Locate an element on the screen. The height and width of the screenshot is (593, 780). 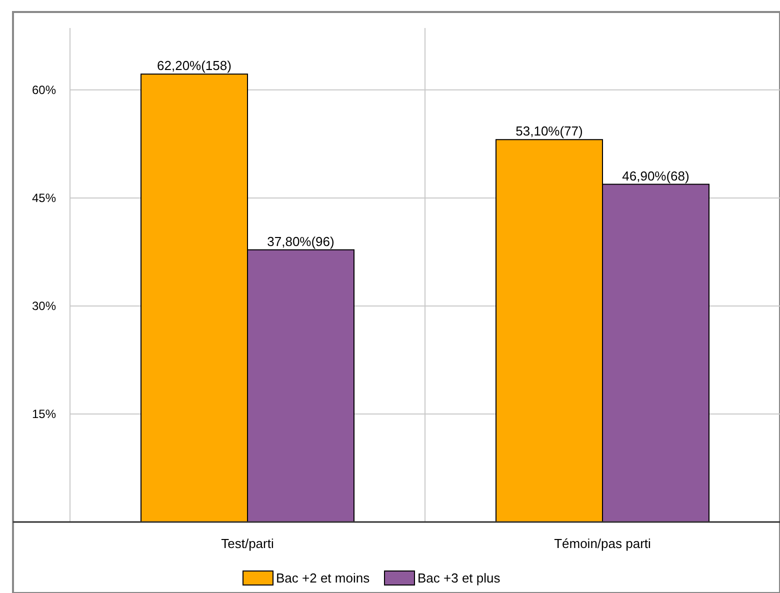
data-label: 37,80%(96) is located at coordinates (300, 241).